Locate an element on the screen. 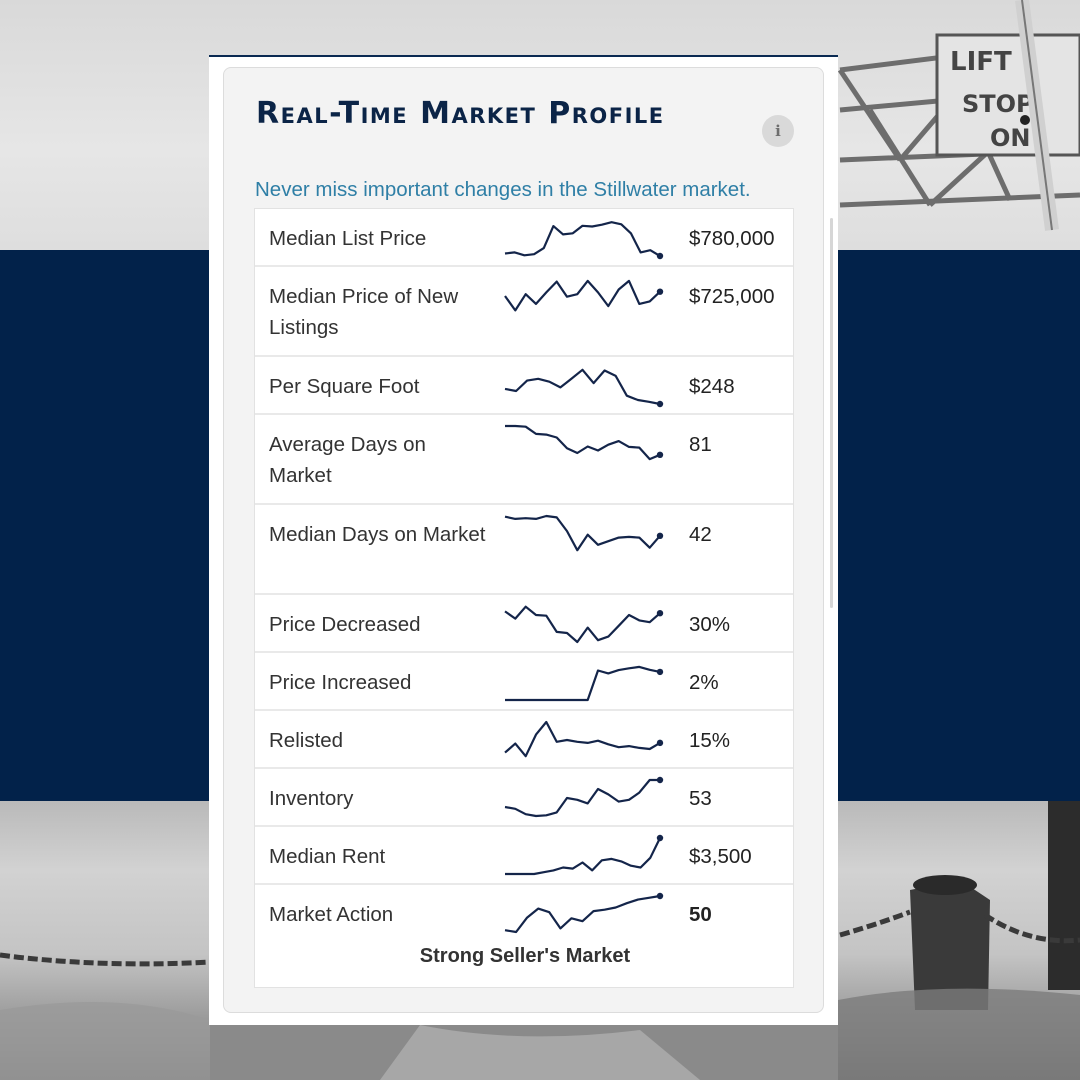  svg-text: LIFT is located at coordinates (981, 62).